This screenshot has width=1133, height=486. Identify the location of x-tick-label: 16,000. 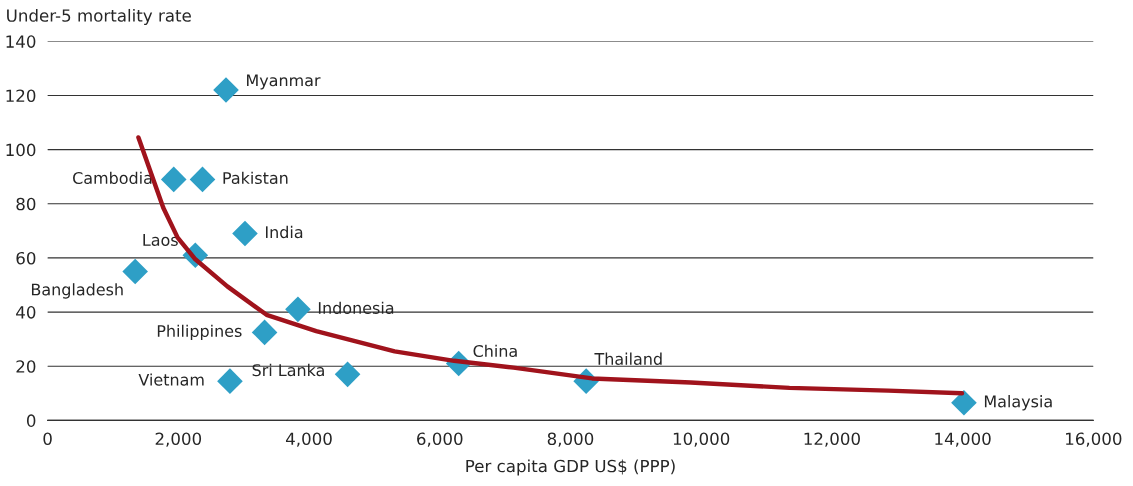
(1094, 439).